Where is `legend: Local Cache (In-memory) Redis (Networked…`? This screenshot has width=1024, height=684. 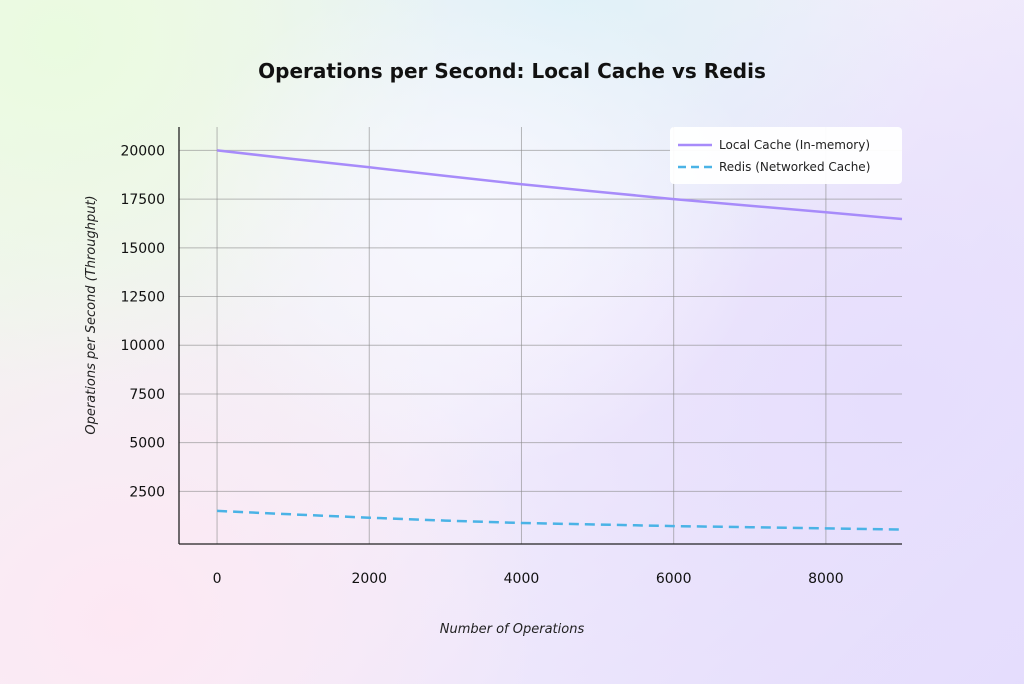 legend: Local Cache (In-memory) Redis (Networked… is located at coordinates (786, 155).